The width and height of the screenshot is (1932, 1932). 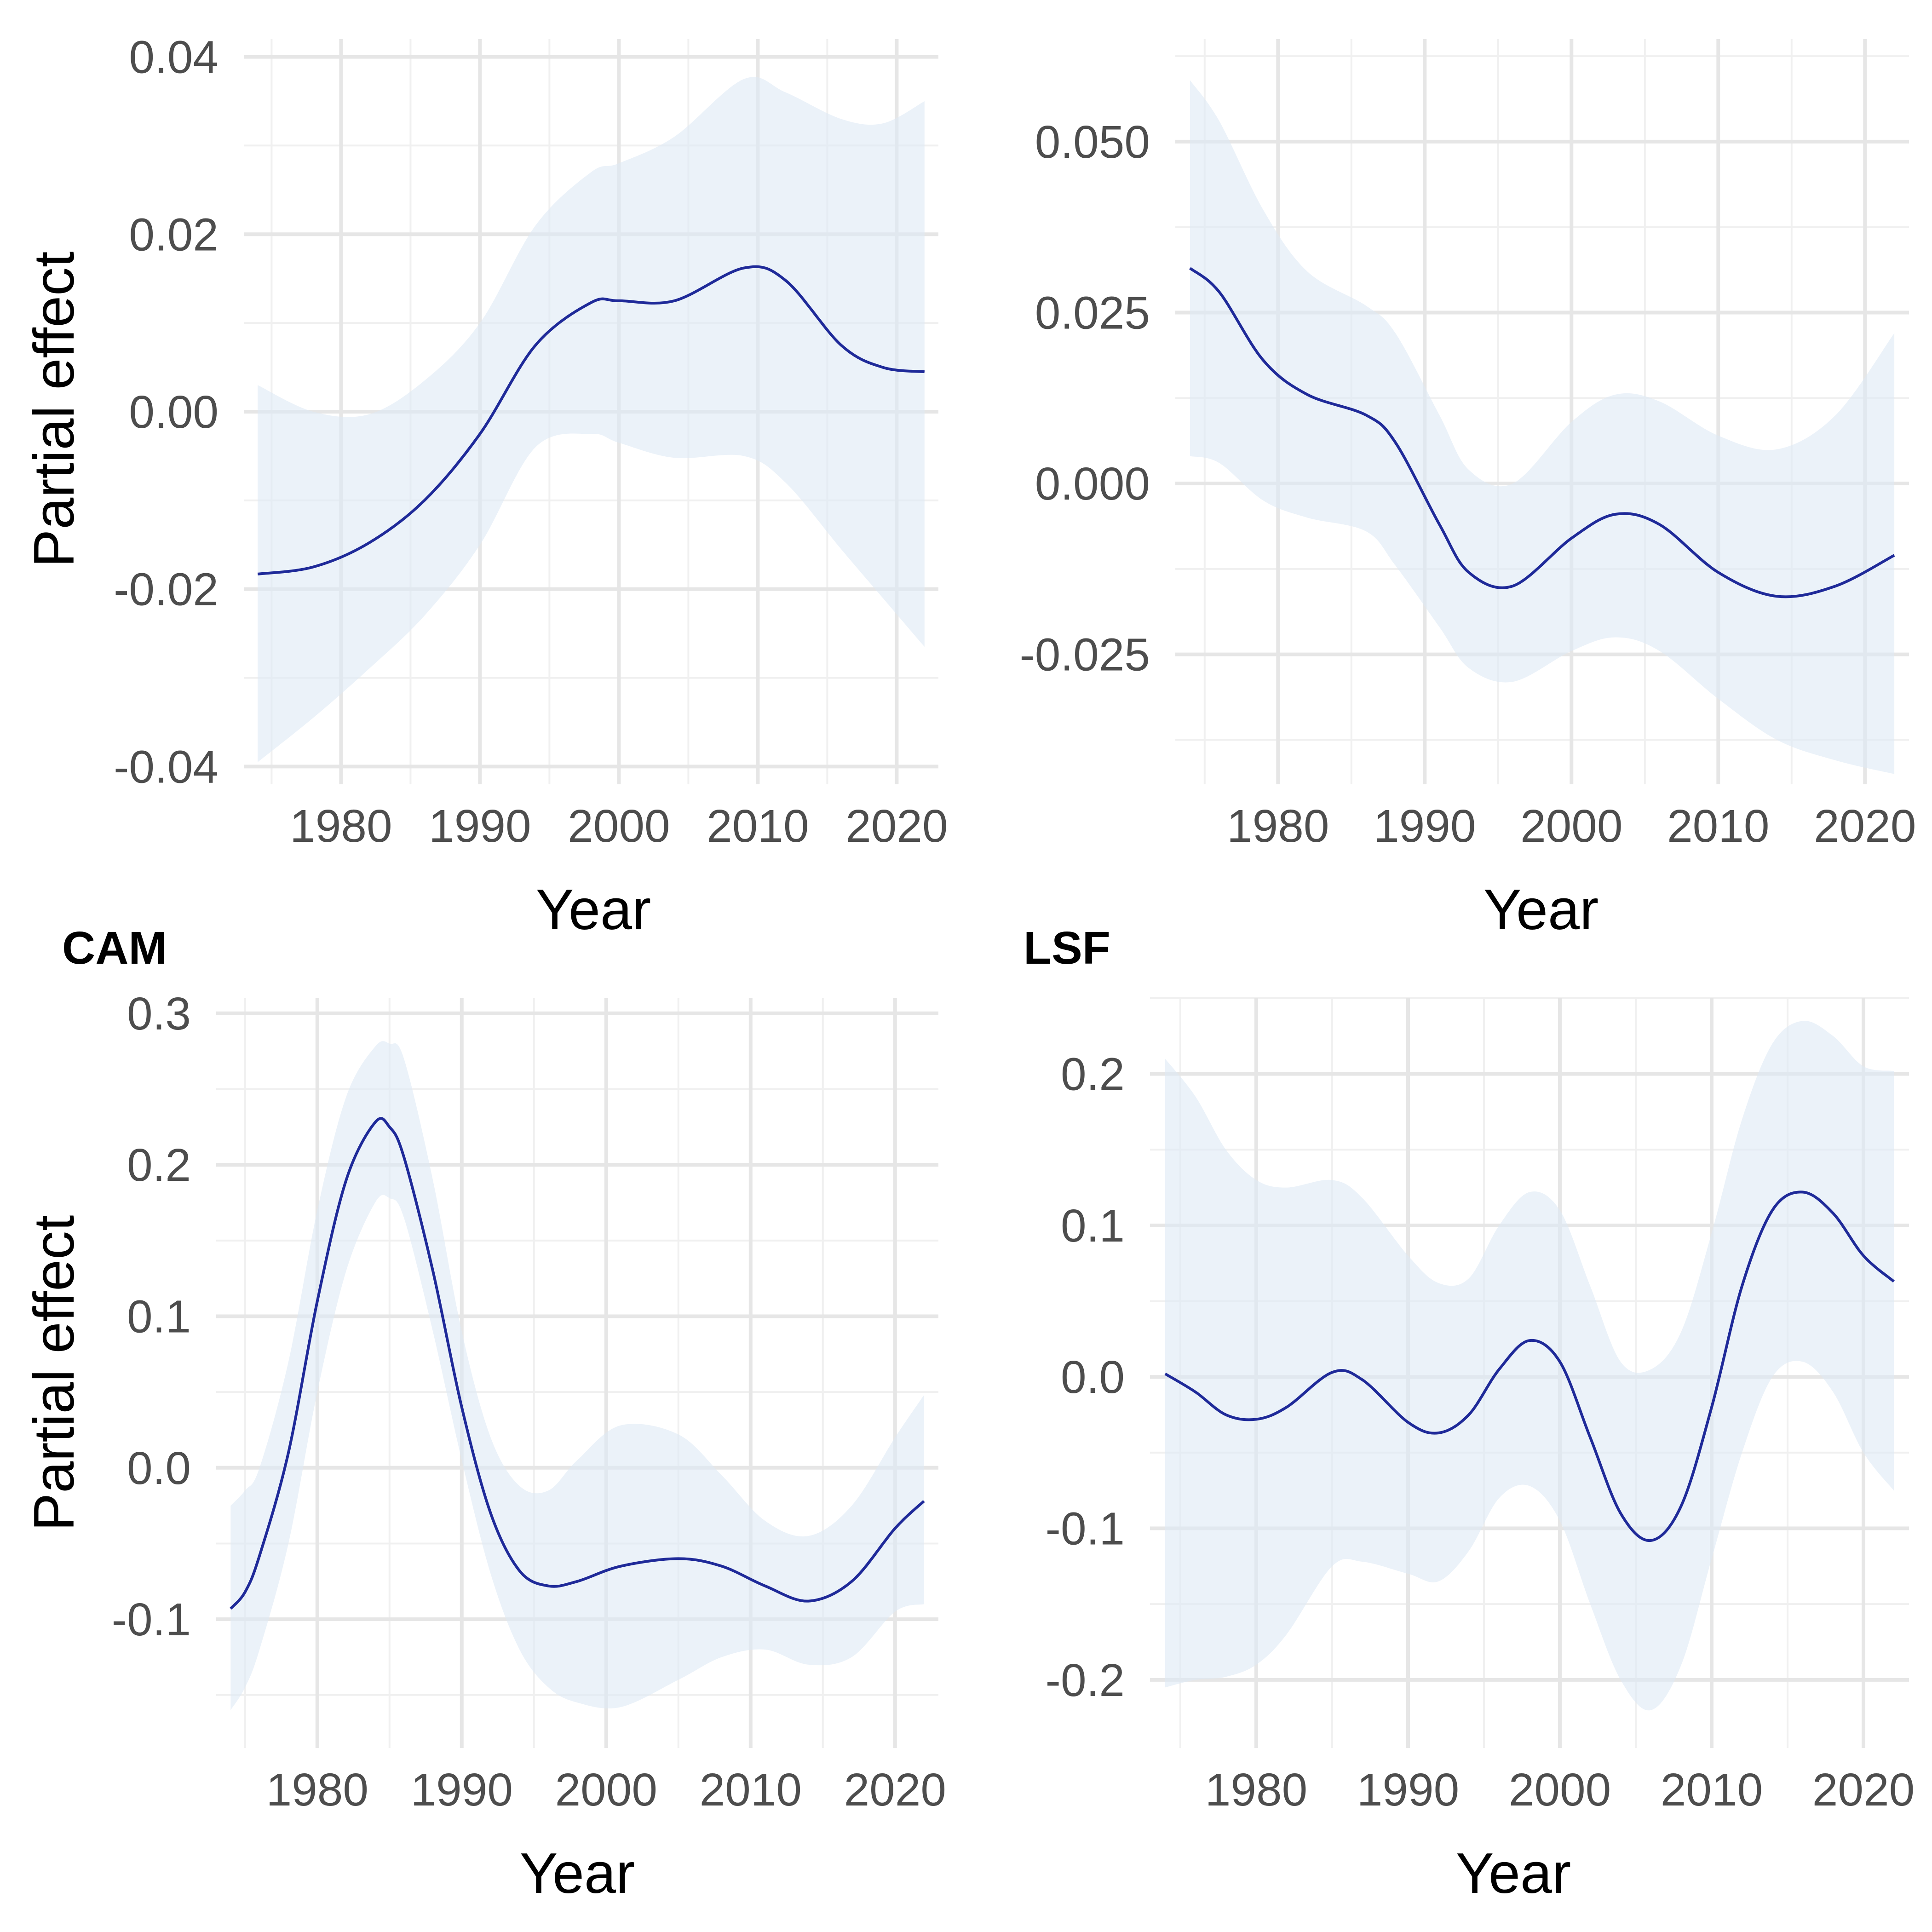 I want to click on panel-4-effect-line, so click(x=1529, y=1366).